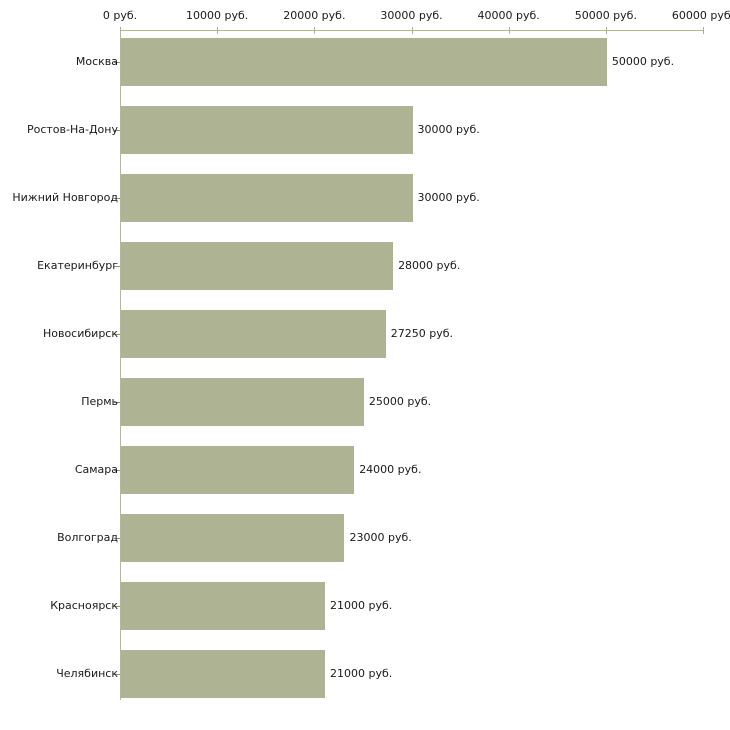 The width and height of the screenshot is (730, 730). Describe the element at coordinates (314, 15) in the screenshot. I see `x-axis-tick-label: 20000 руб.` at that location.